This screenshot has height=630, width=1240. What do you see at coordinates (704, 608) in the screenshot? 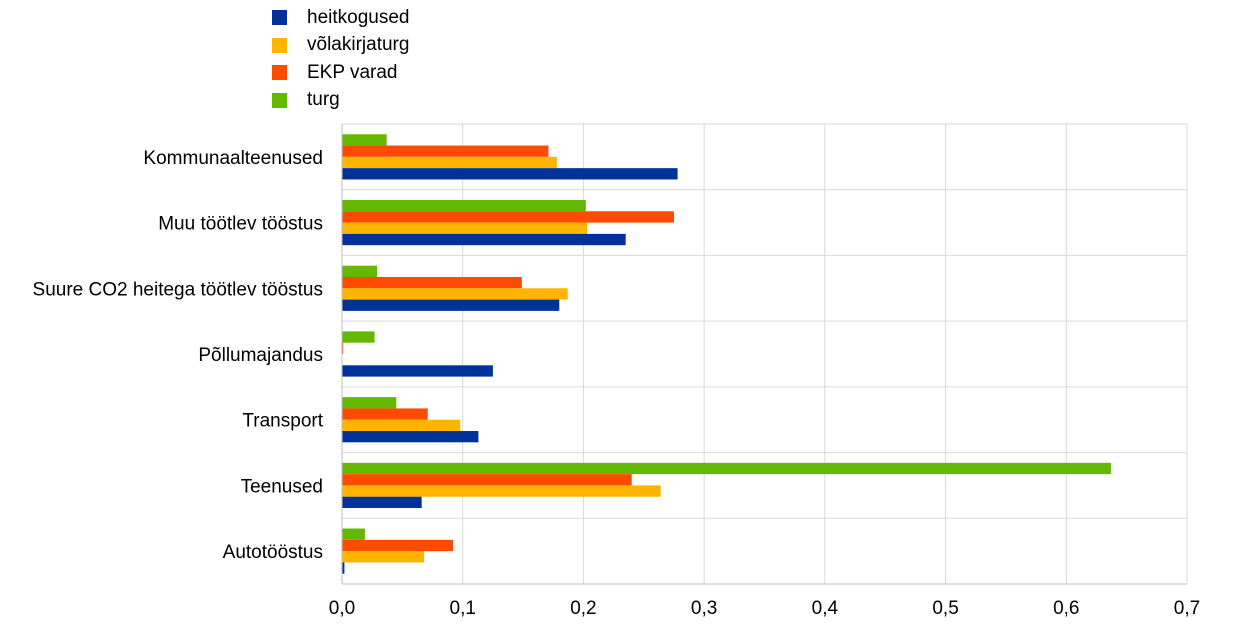
I see `x-tick-label: 0,3` at bounding box center [704, 608].